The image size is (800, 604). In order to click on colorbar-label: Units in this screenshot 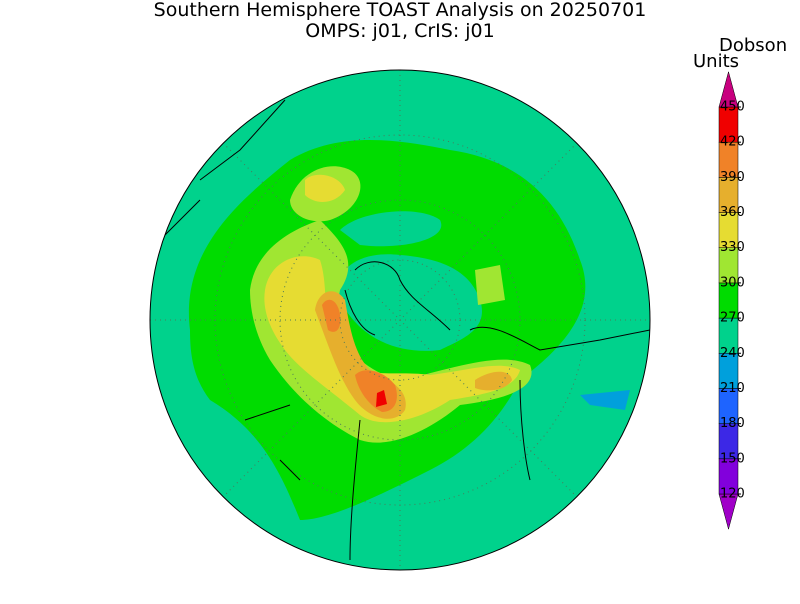, I will do `click(716, 61)`.